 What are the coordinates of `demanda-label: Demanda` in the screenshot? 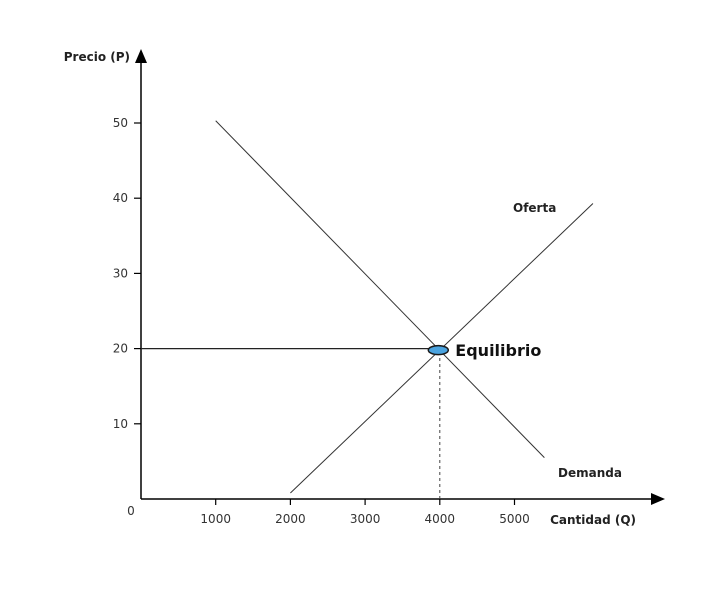 It's located at (590, 473).